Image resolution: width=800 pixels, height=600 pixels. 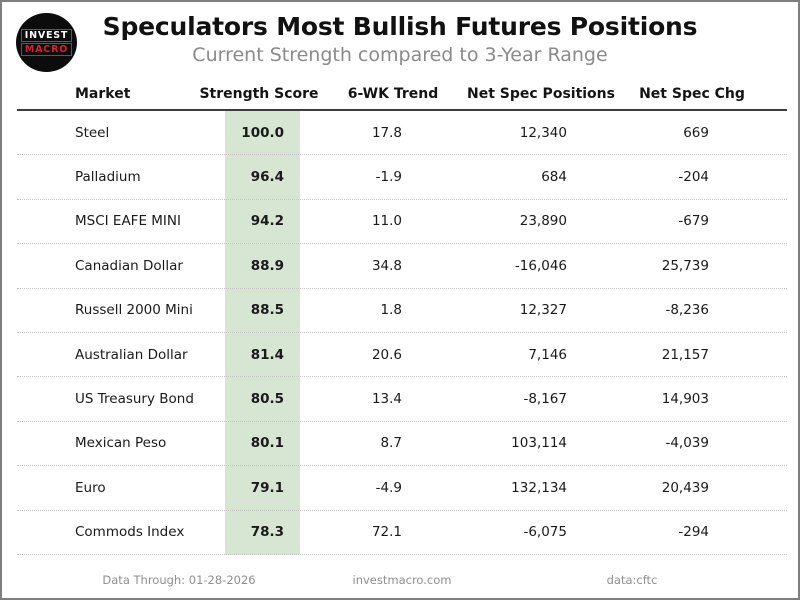 I want to click on investmacro-logo: INVEST MACRO, so click(x=46, y=42).